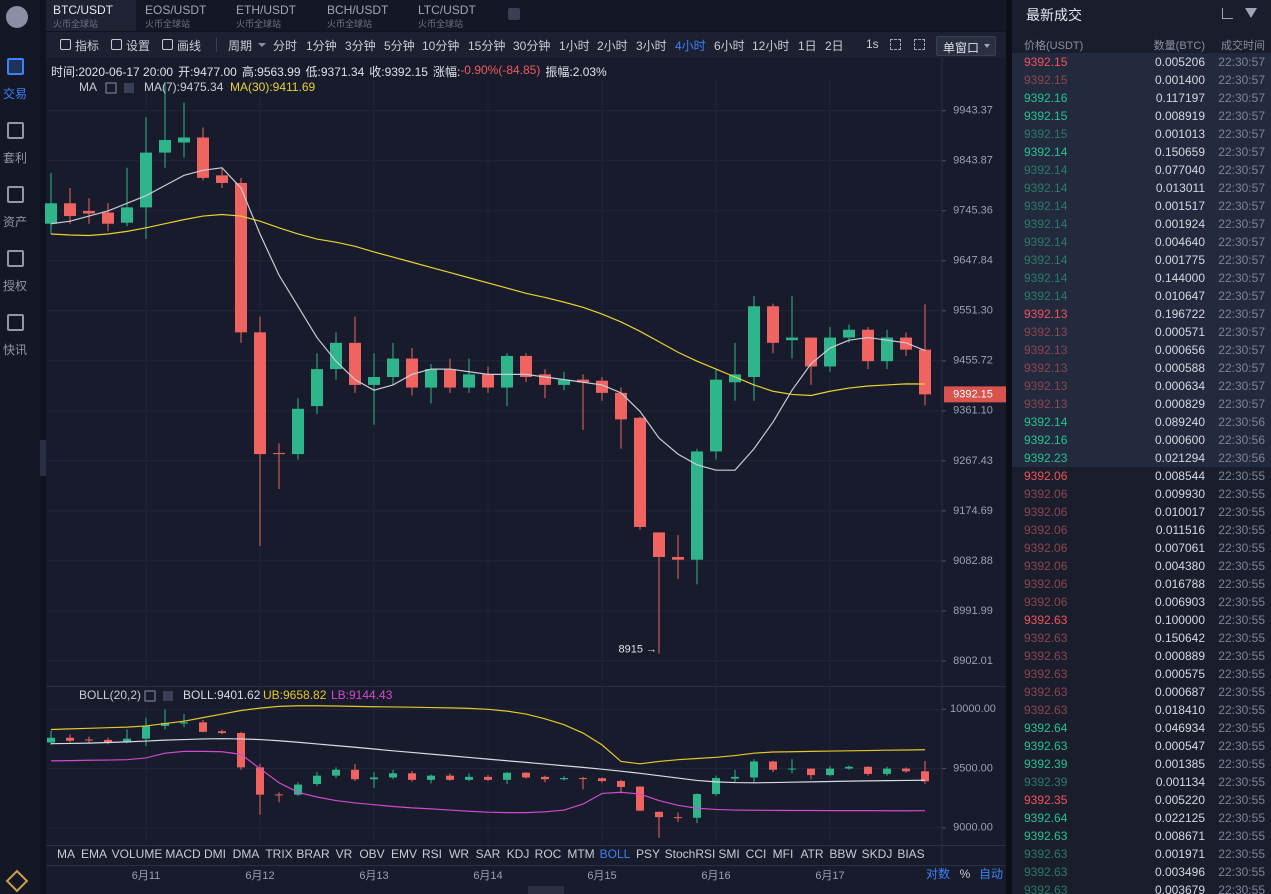  What do you see at coordinates (991, 874) in the screenshot?
I see `axis-option: 自动` at bounding box center [991, 874].